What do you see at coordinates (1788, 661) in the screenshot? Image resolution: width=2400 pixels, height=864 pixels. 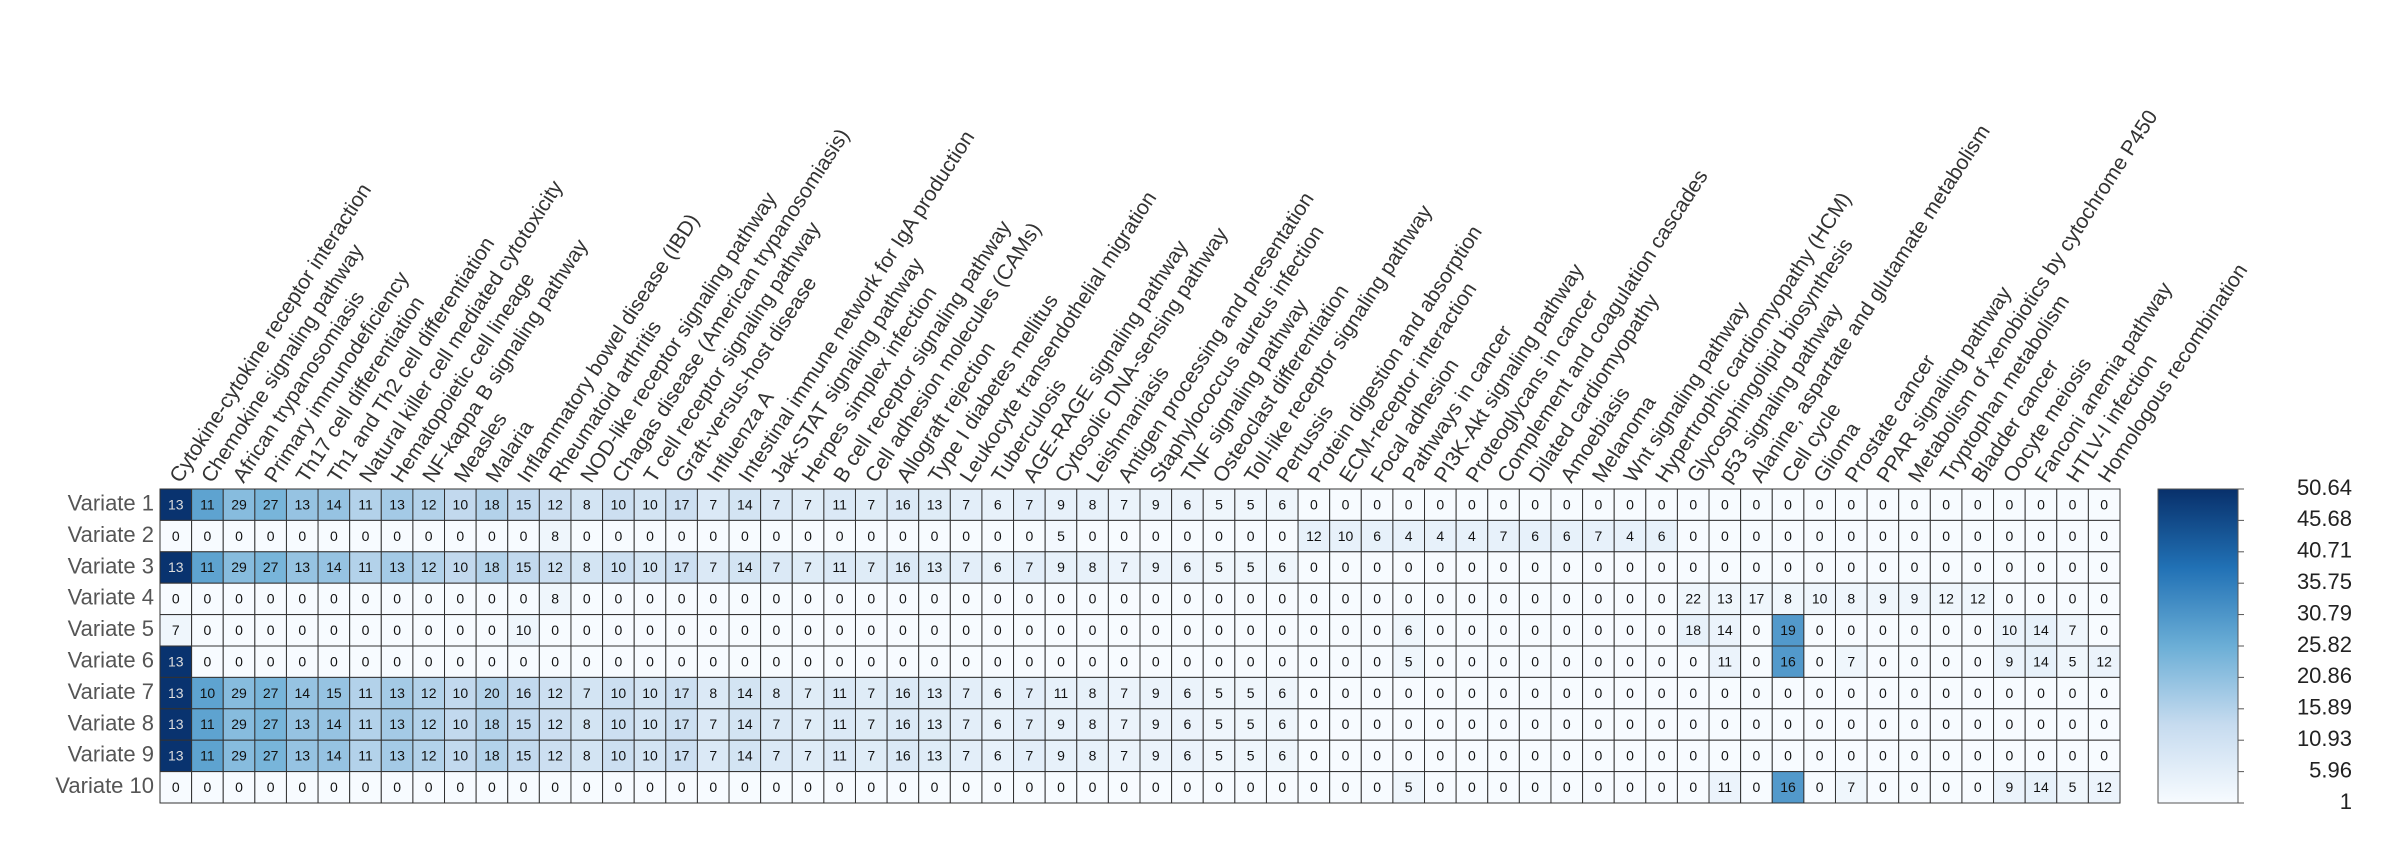 I see `cell-label: 16` at bounding box center [1788, 661].